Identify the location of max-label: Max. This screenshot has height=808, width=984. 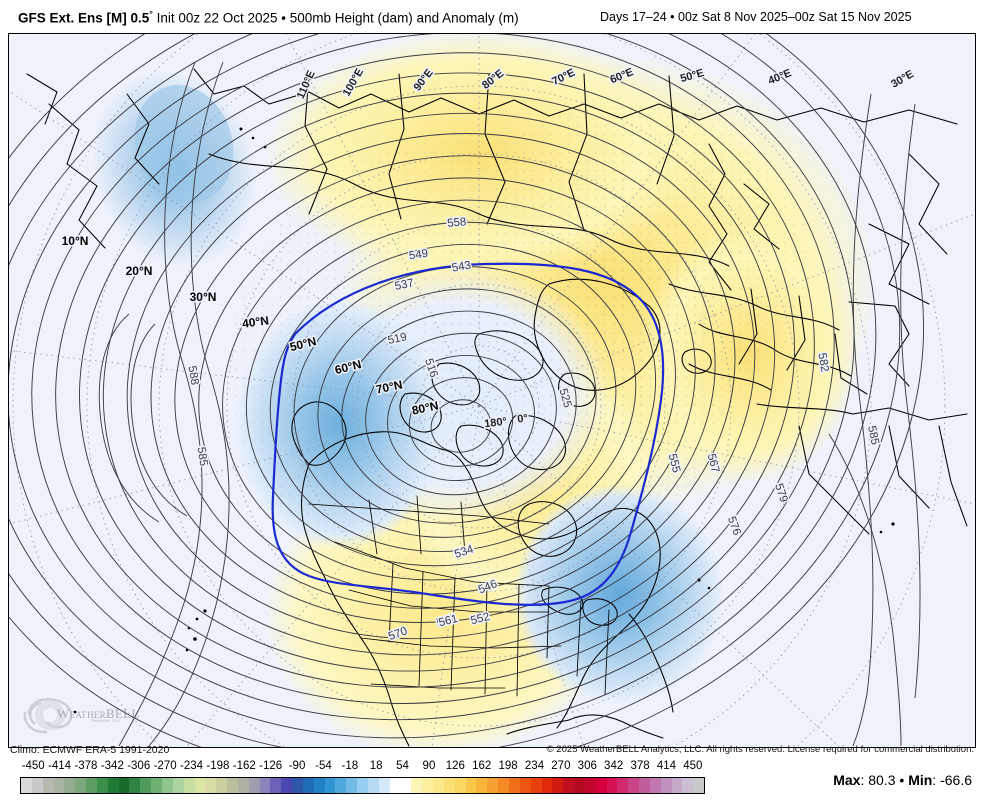
(847, 780).